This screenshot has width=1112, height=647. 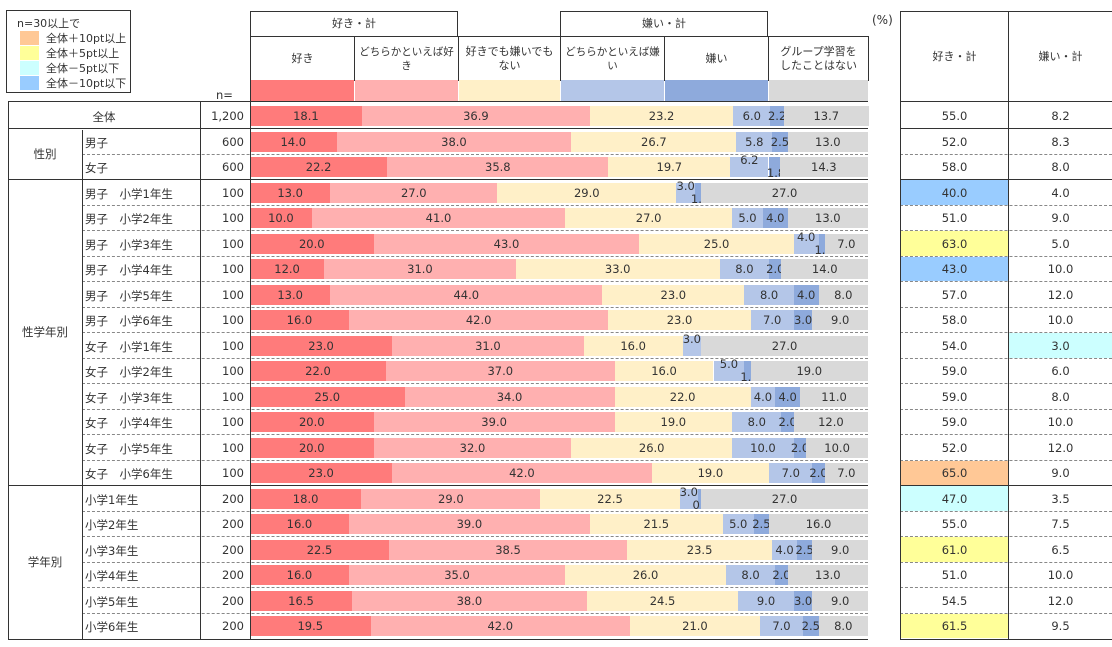 I want to click on group-label: 性学年別, so click(x=45, y=332).